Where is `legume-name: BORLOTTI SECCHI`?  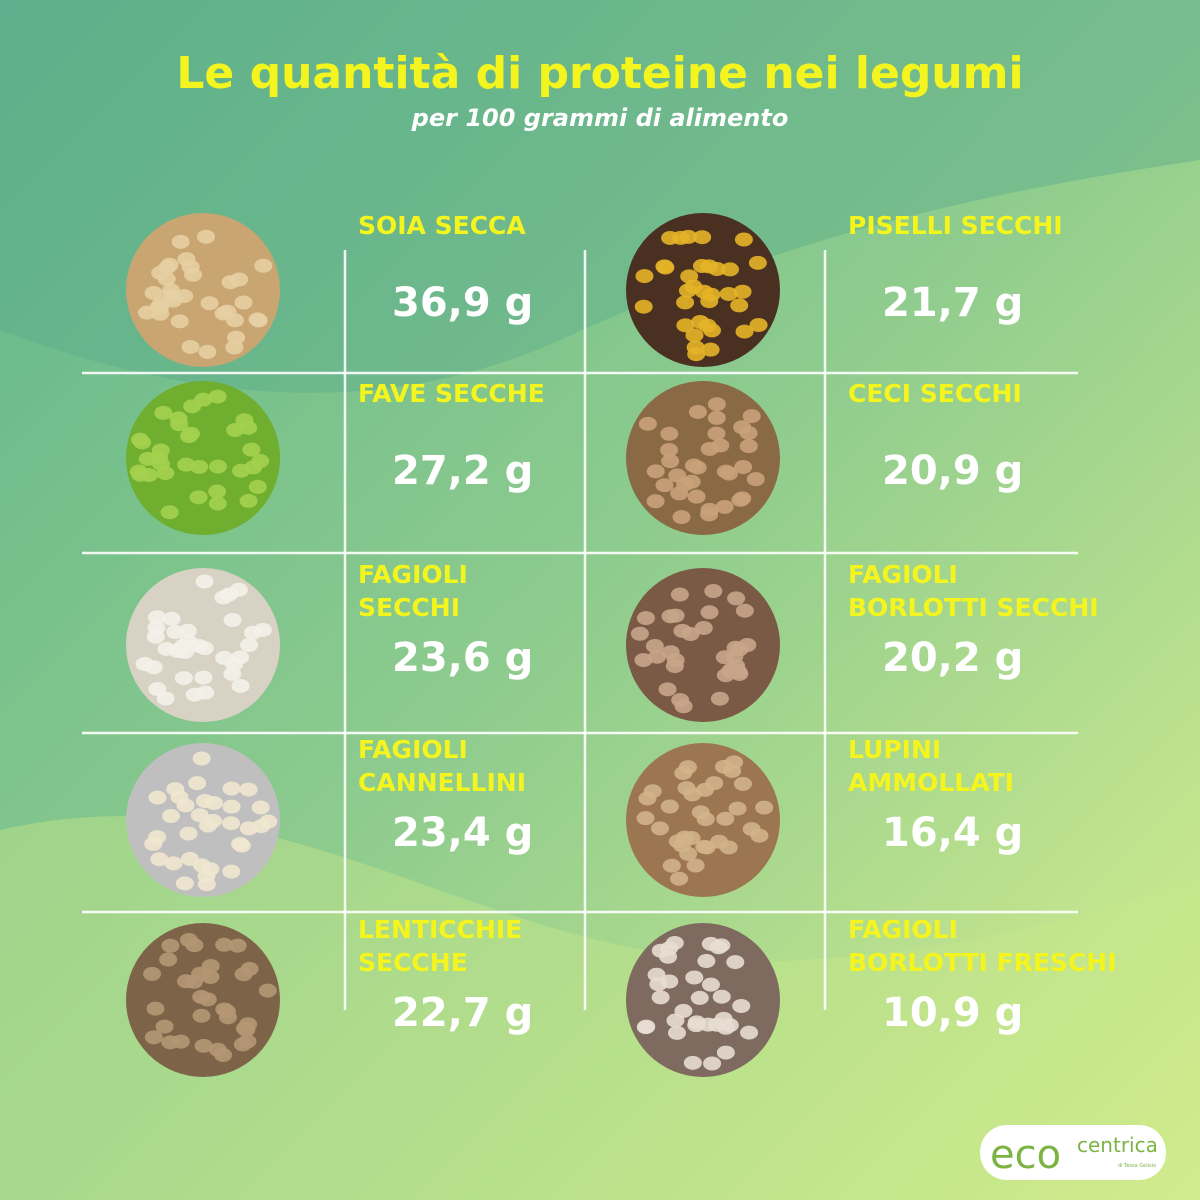 legume-name: BORLOTTI SECCHI is located at coordinates (973, 607).